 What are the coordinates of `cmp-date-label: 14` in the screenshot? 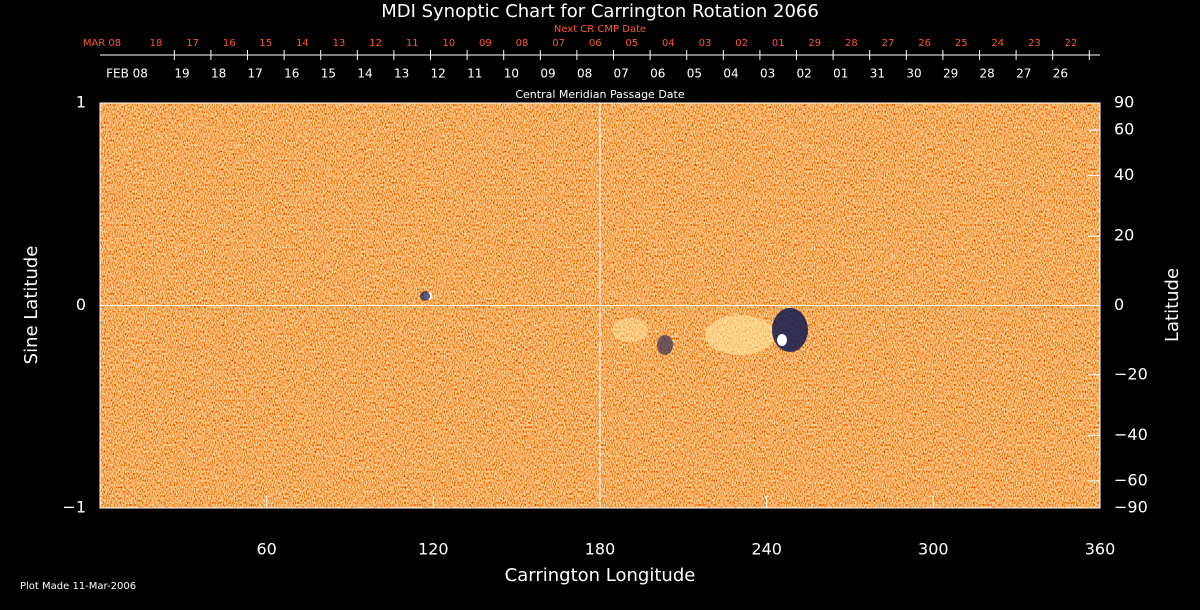 It's located at (364, 74).